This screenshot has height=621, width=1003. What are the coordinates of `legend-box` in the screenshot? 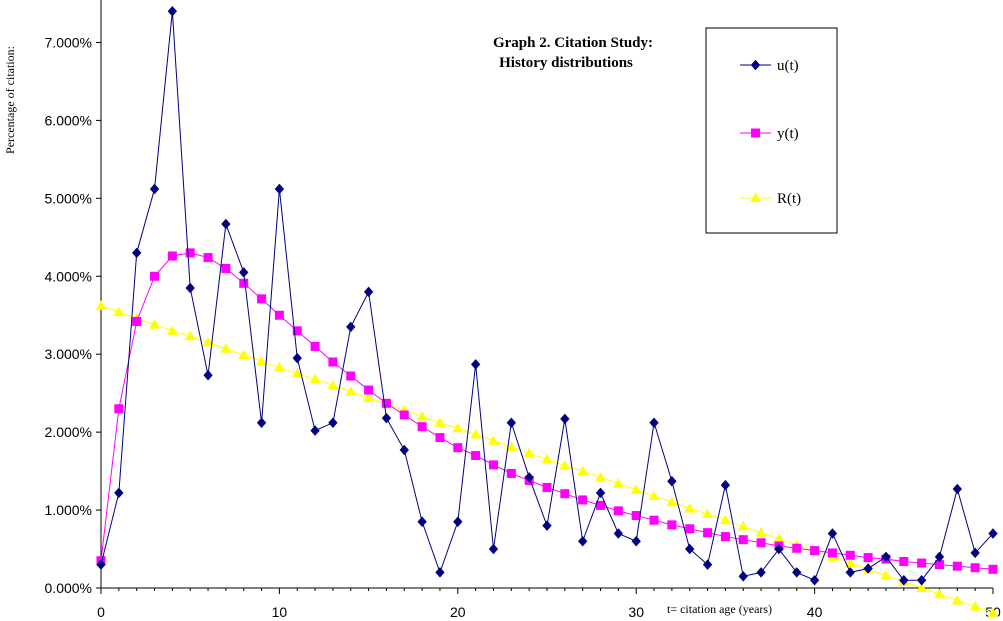 It's located at (771, 130).